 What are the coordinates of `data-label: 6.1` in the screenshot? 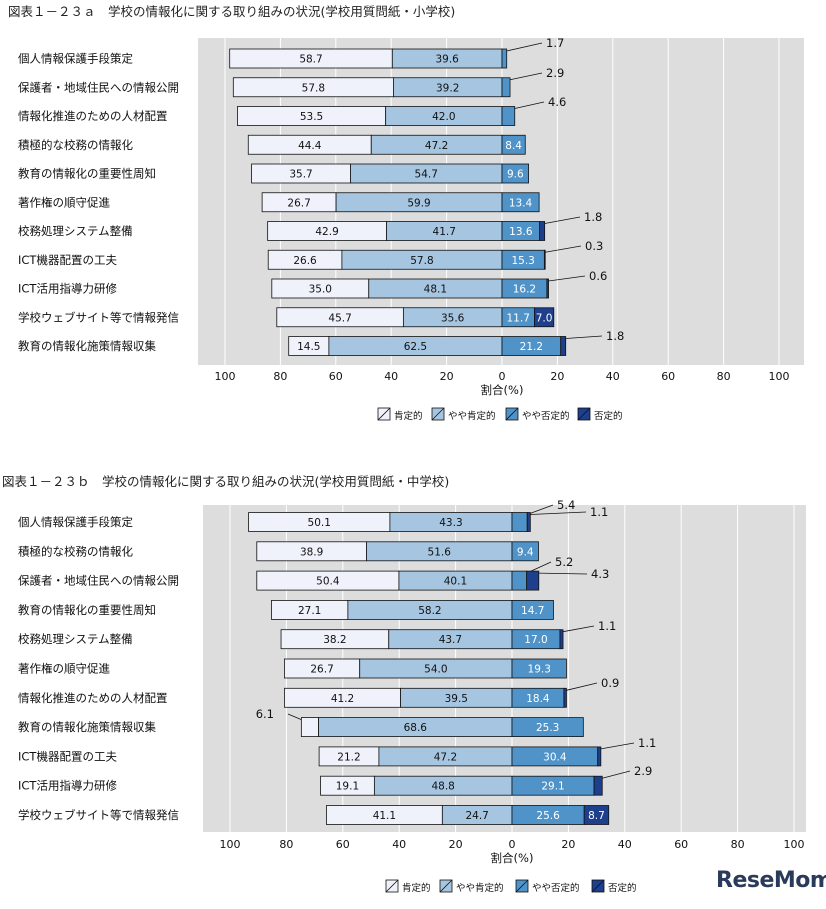 It's located at (265, 714).